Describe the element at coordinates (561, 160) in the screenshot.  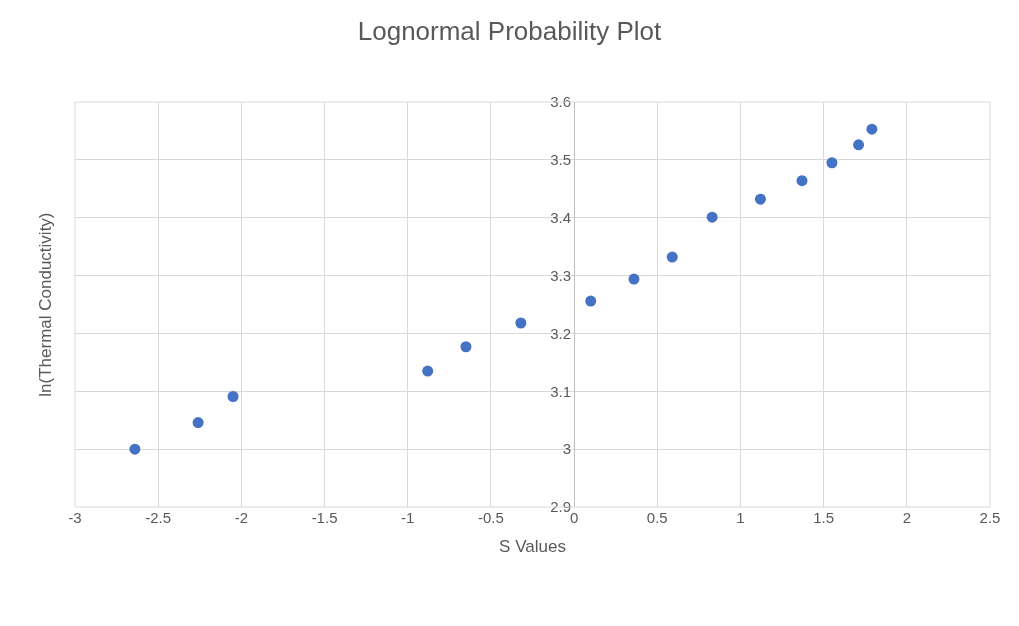
I see `y-tick-label: 3.5` at that location.